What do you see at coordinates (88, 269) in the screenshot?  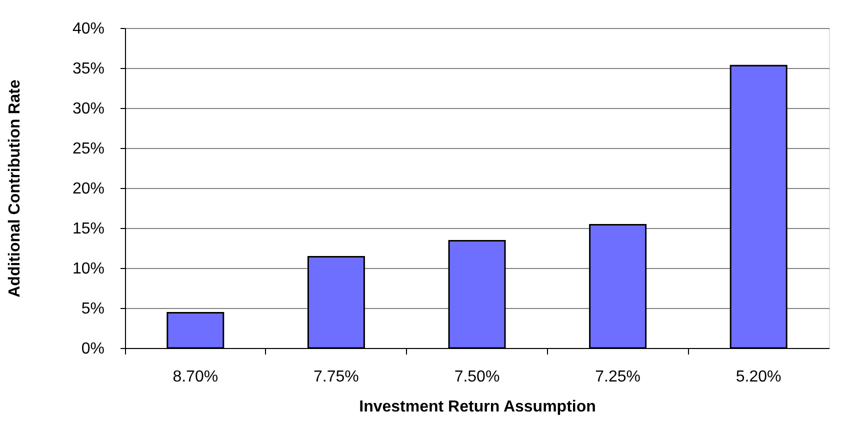 I see `y-tick-label: 10%` at bounding box center [88, 269].